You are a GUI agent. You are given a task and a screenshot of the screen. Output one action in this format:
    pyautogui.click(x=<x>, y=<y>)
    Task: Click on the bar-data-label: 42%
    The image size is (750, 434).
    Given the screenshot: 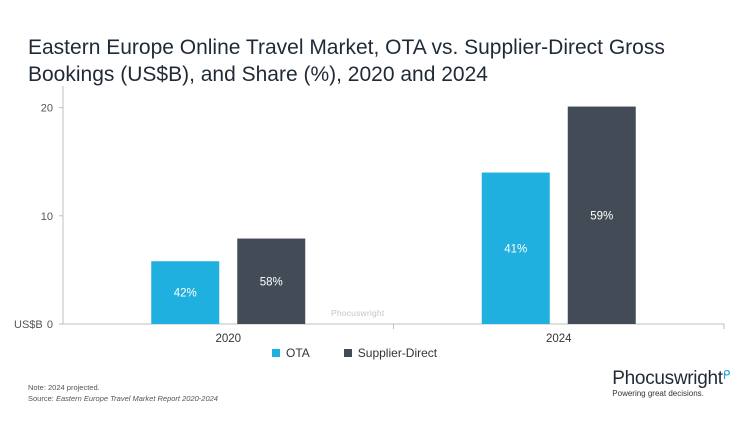 What is the action you would take?
    pyautogui.click(x=185, y=294)
    